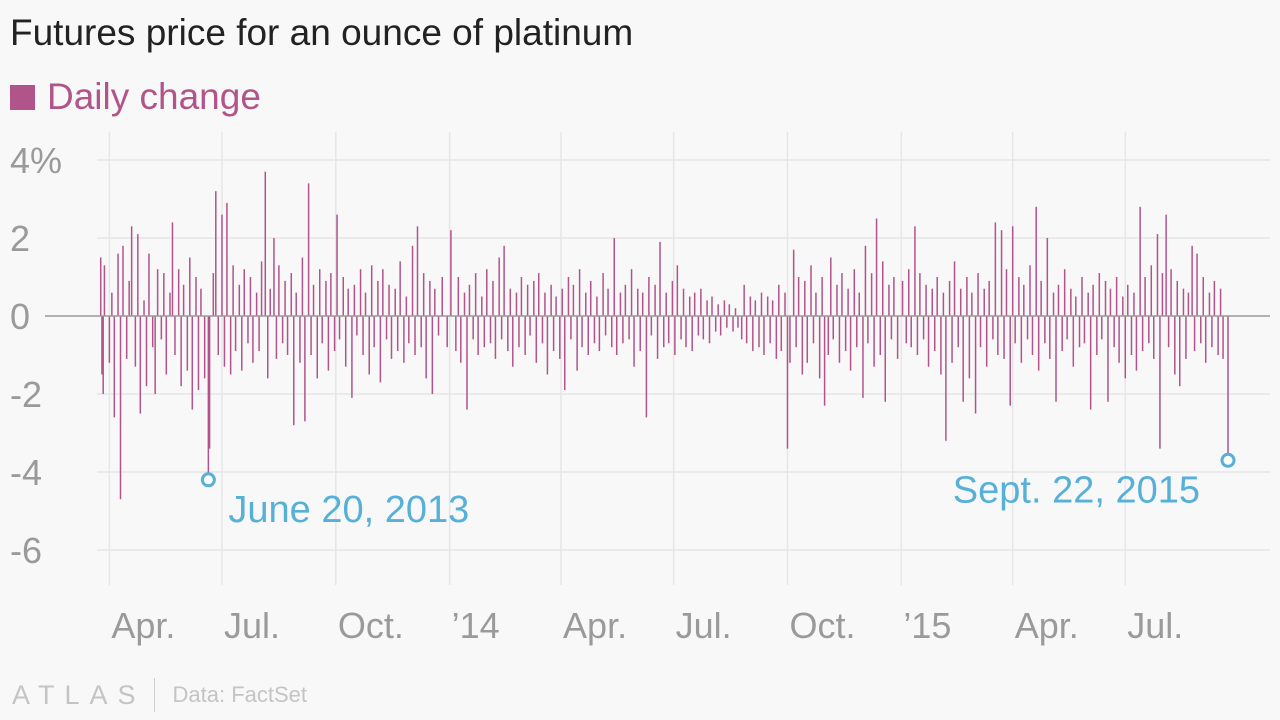 The width and height of the screenshot is (1280, 720). Describe the element at coordinates (718, 491) in the screenshot. I see `annotations: June 20, 2013 Sept. 22, 2015` at that location.